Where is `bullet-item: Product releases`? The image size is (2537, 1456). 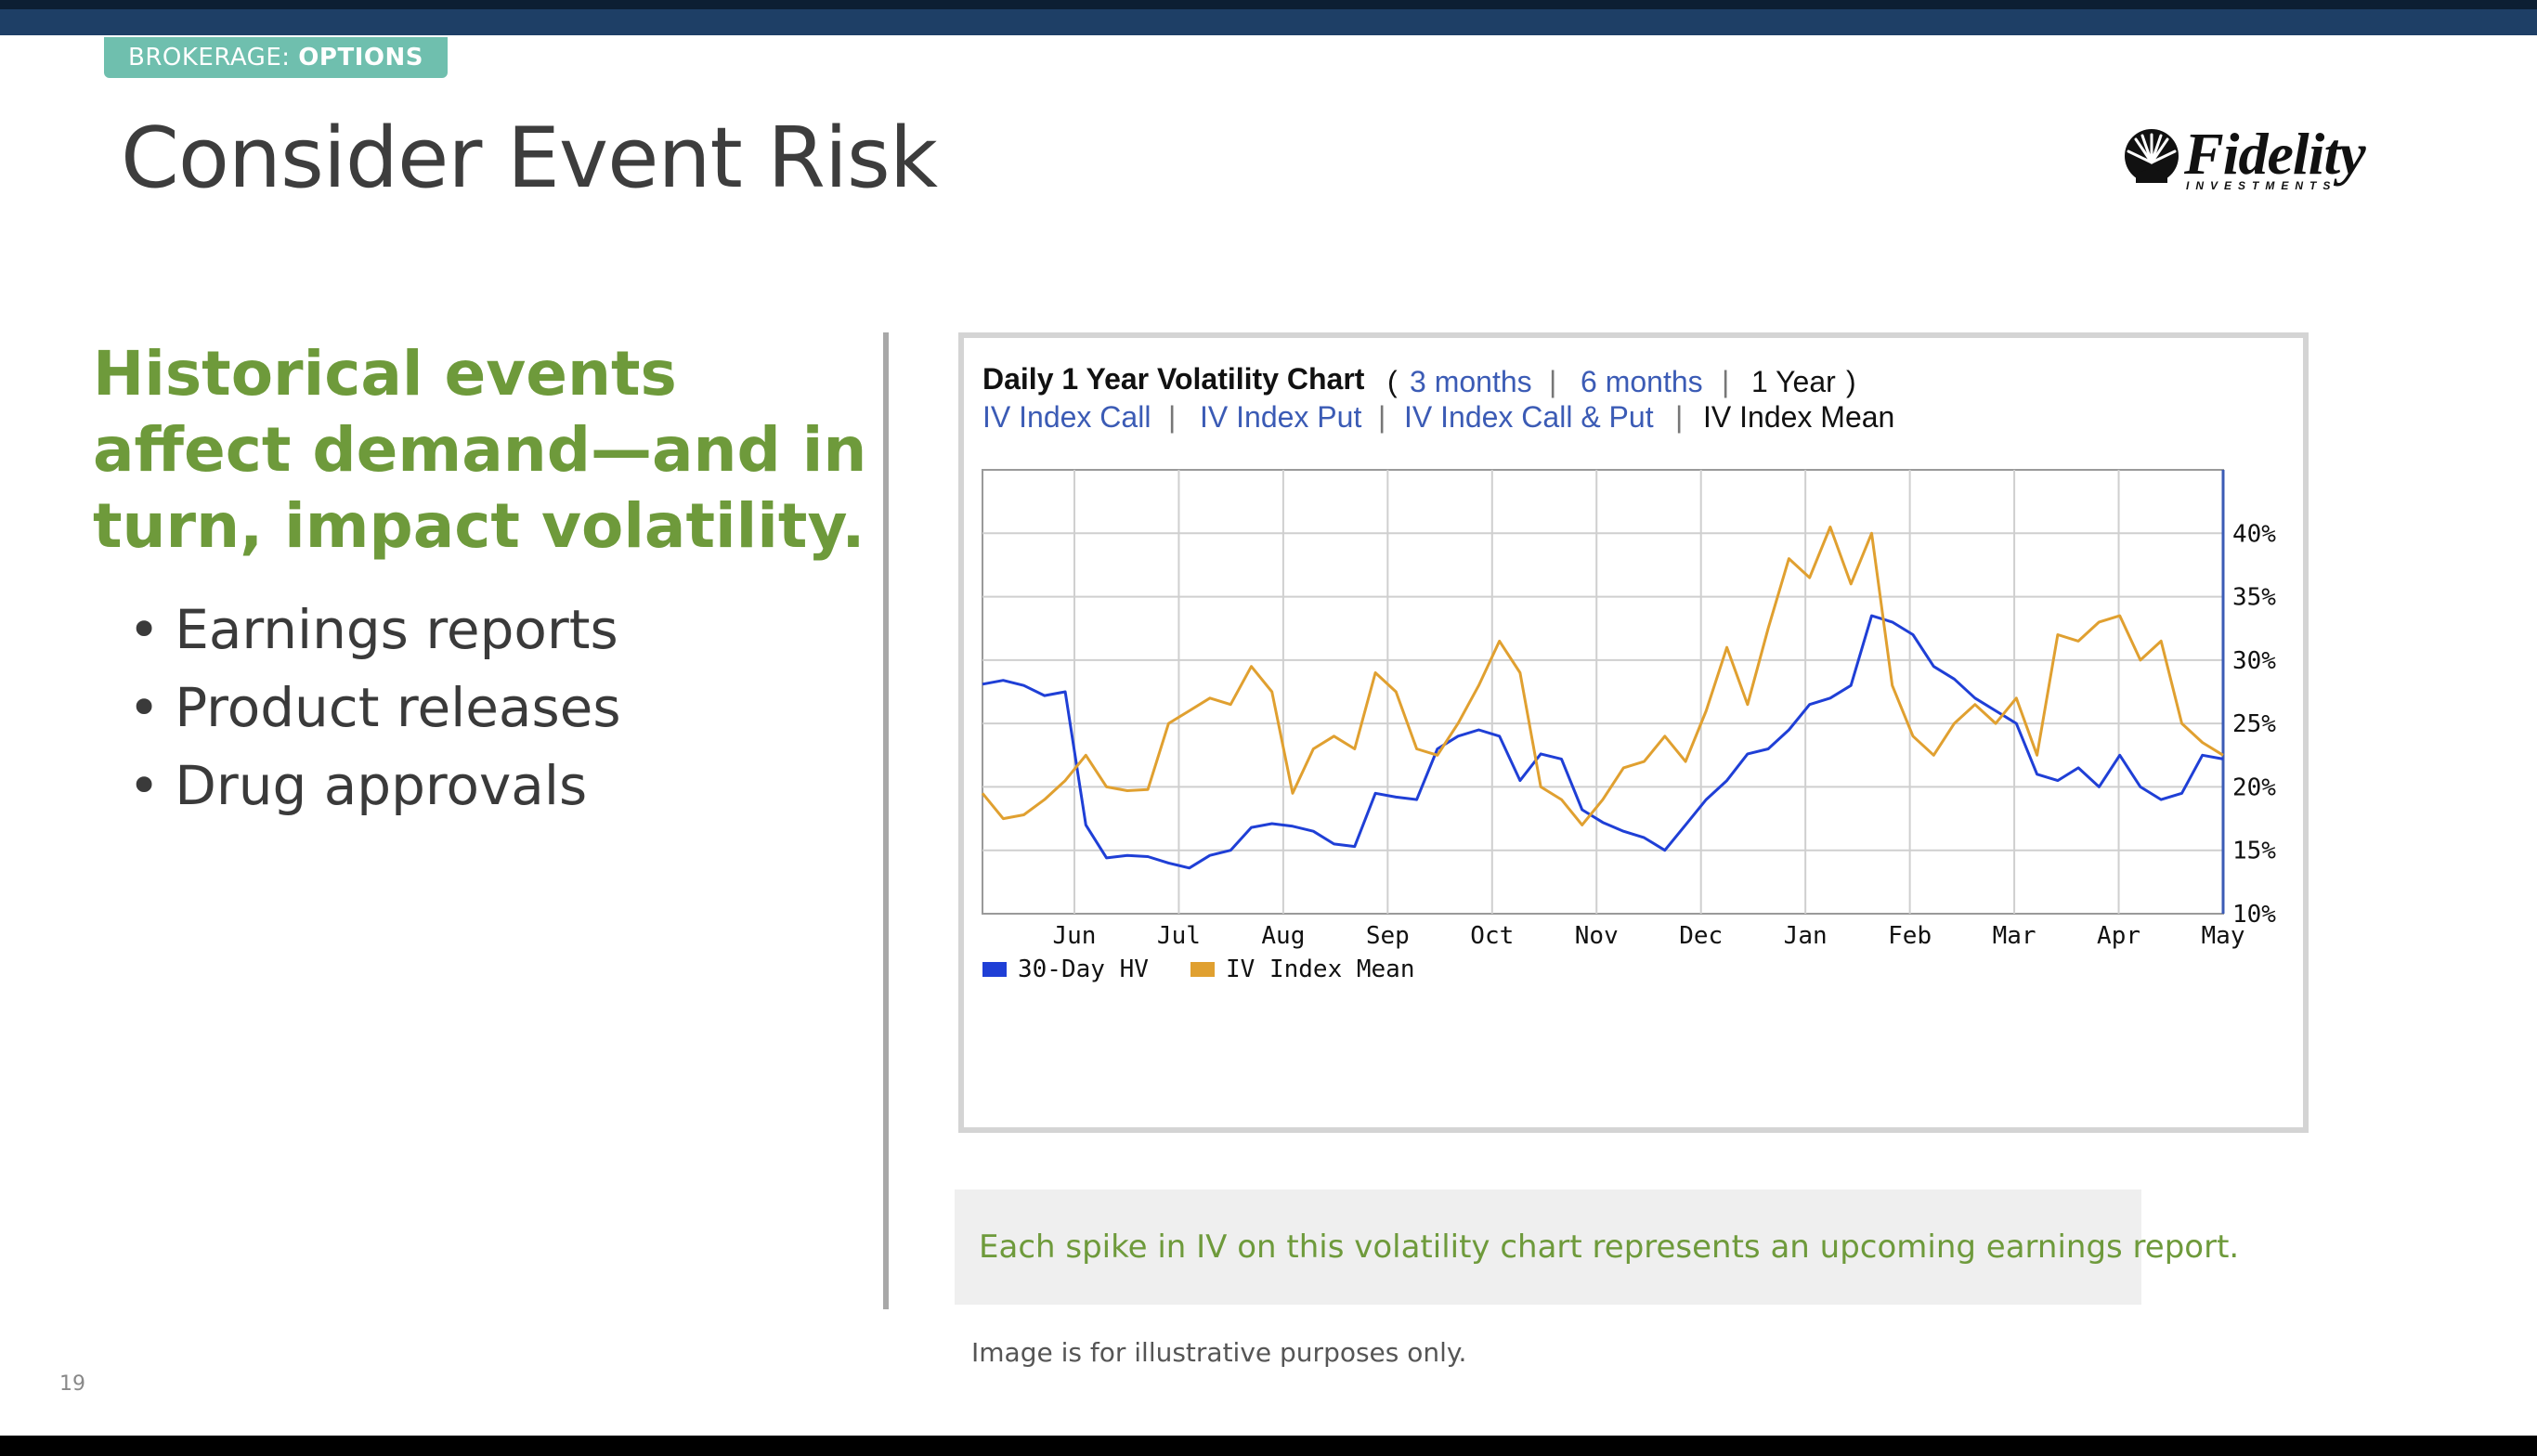 bullet-item: Product releases is located at coordinates (374, 708).